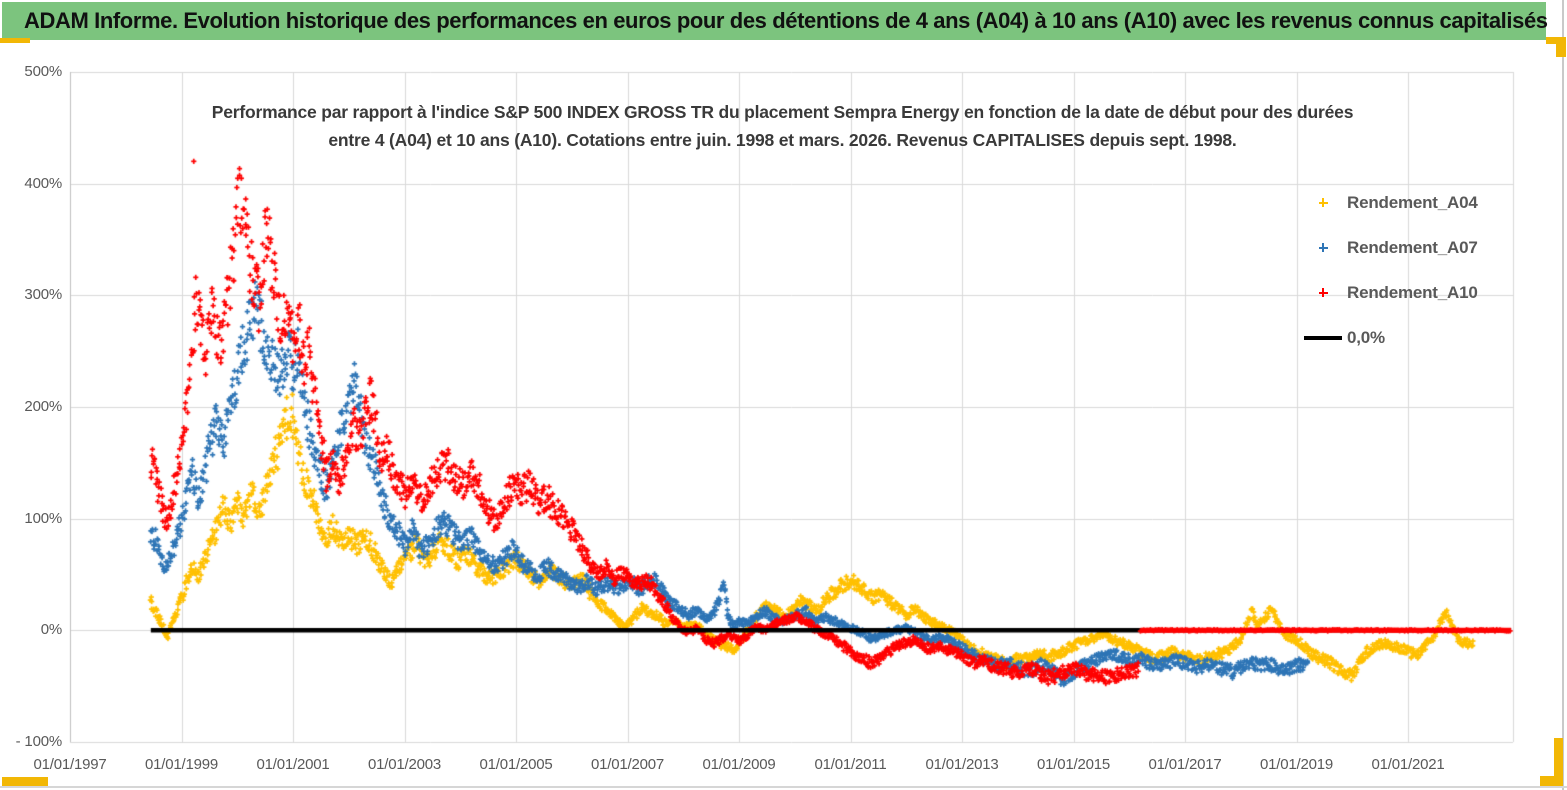 The height and width of the screenshot is (790, 1567). I want to click on legend-item-rendement-a04: Rendement_A04, so click(1390, 202).